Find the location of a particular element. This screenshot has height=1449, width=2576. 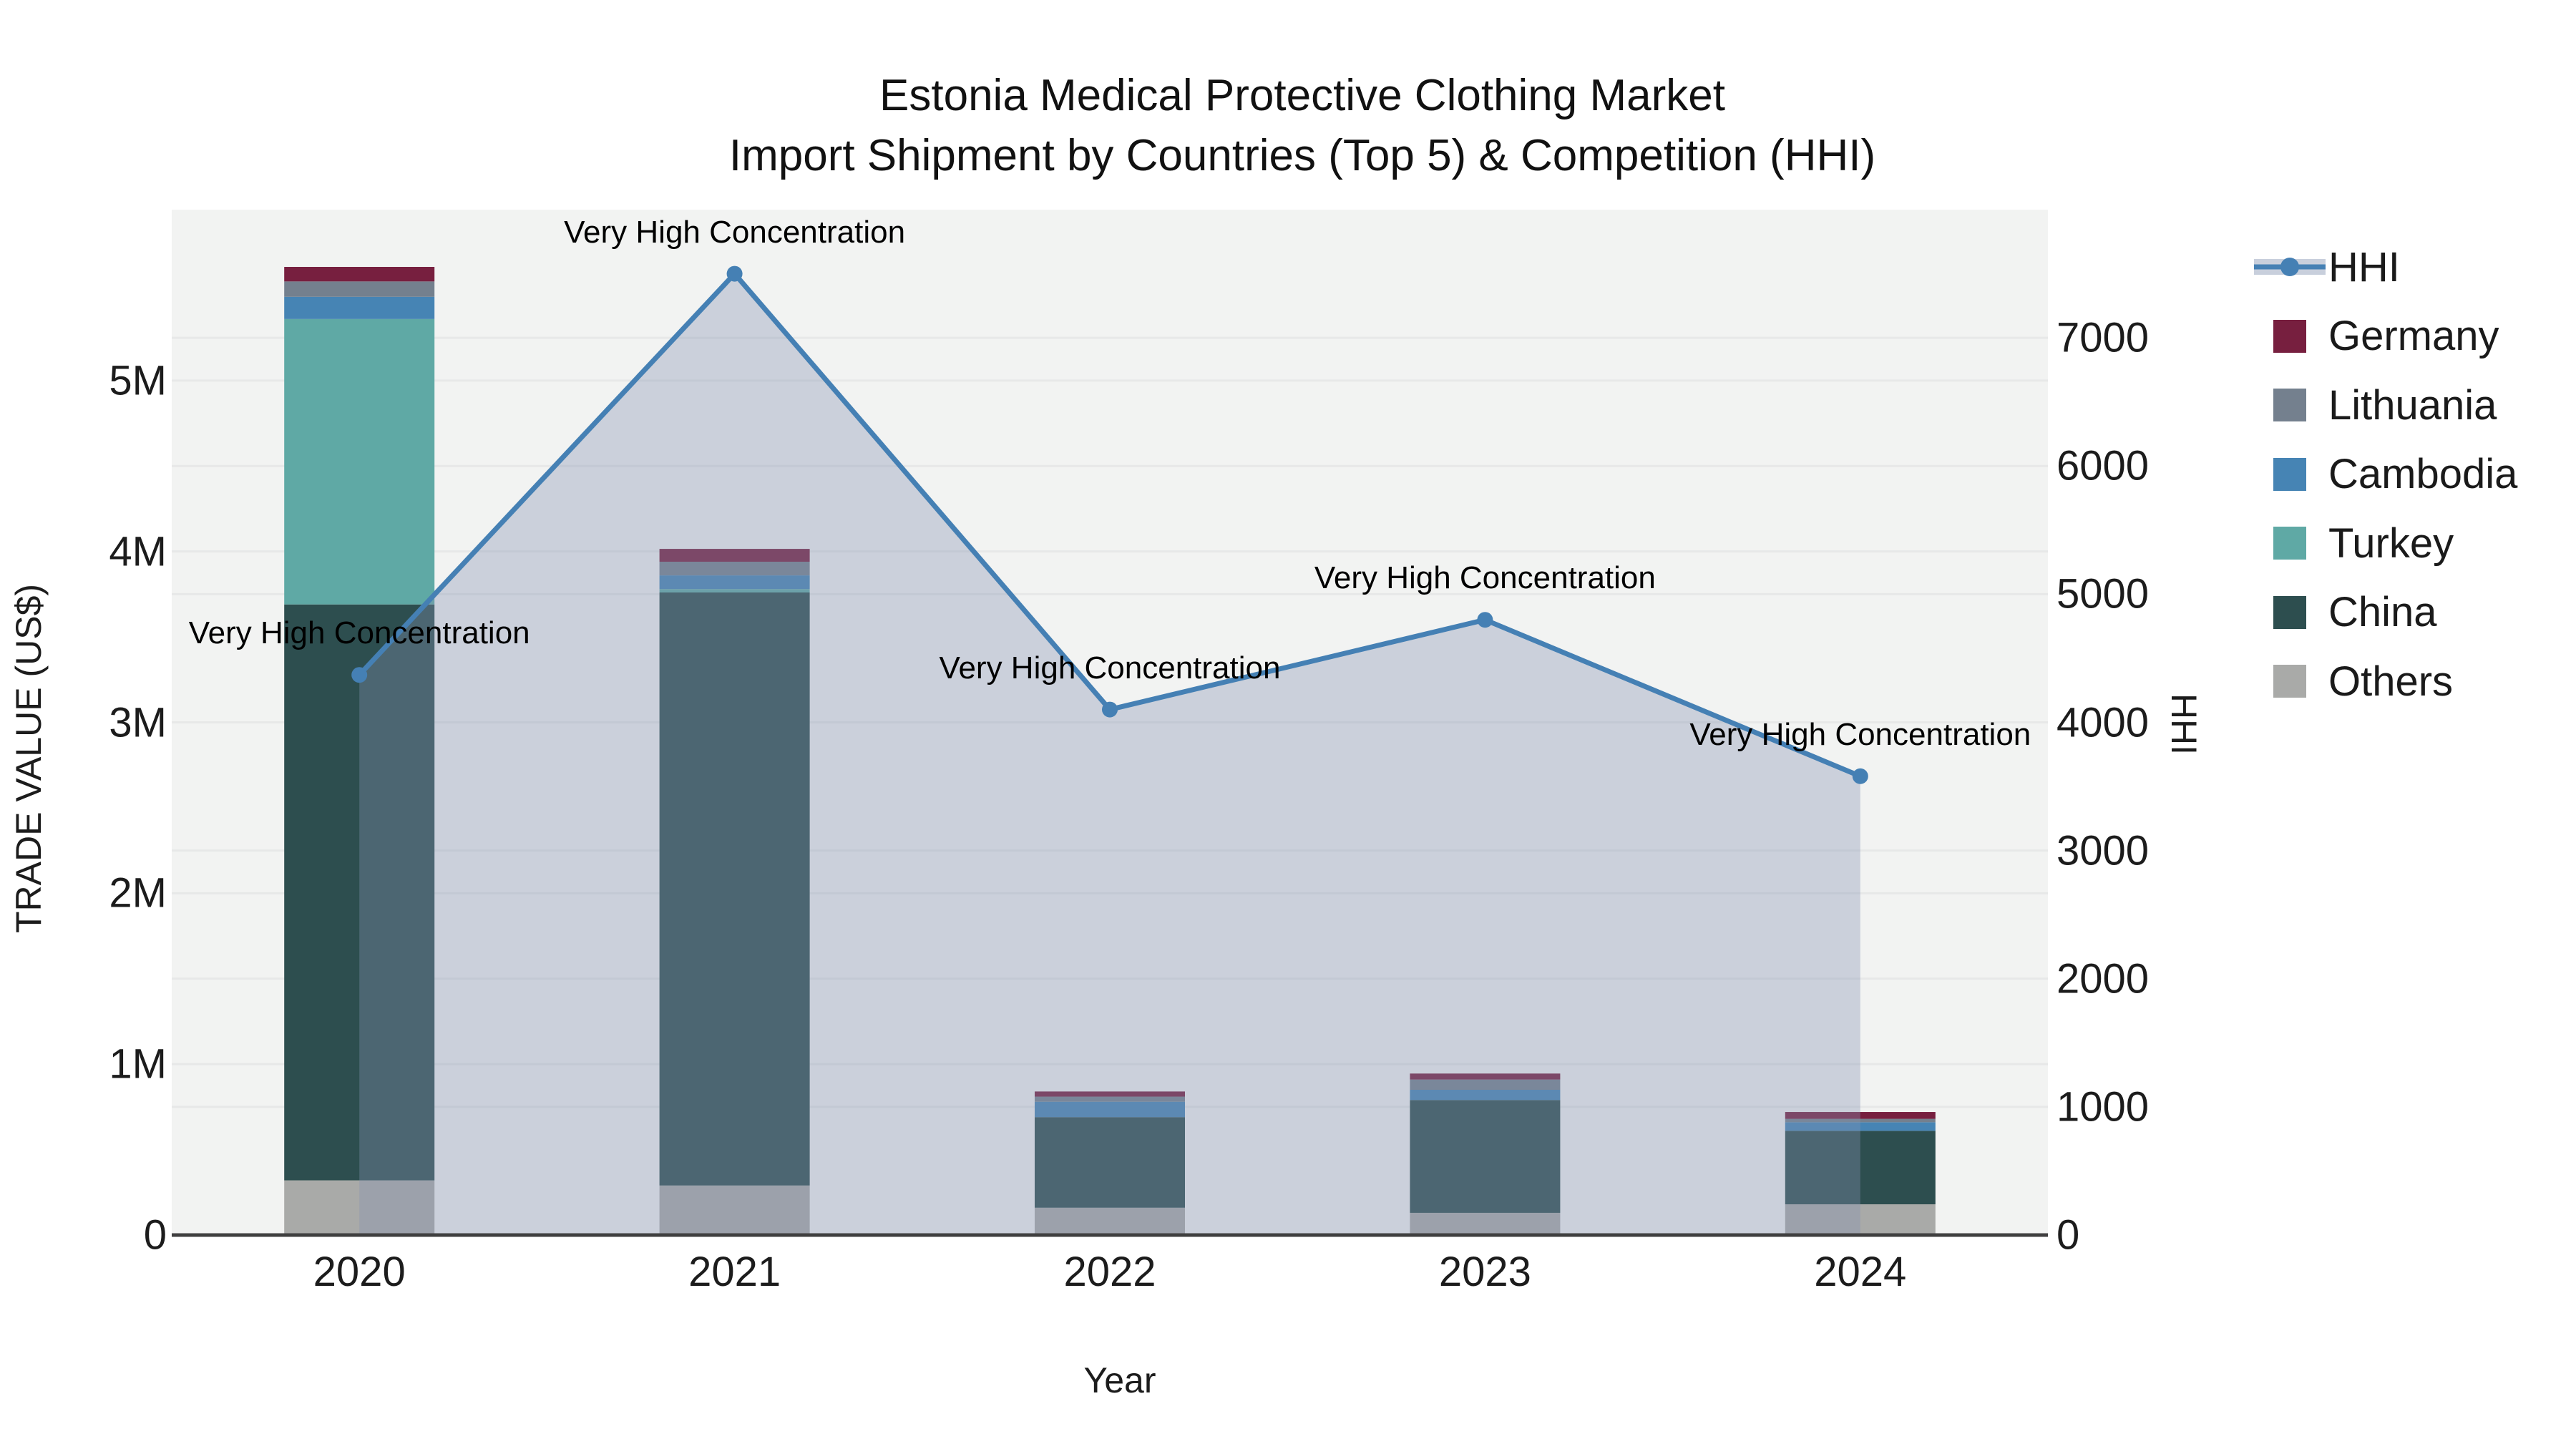

hhi-marker-2023 is located at coordinates (1485, 620).